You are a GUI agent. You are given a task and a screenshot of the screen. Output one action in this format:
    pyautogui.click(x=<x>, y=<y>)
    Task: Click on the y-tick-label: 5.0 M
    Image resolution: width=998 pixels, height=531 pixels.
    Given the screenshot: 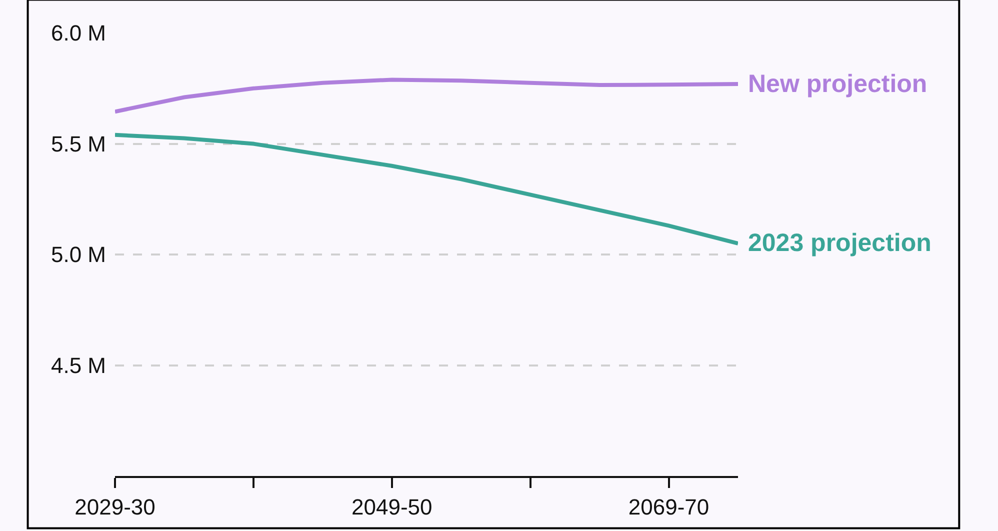 What is the action you would take?
    pyautogui.click(x=78, y=255)
    